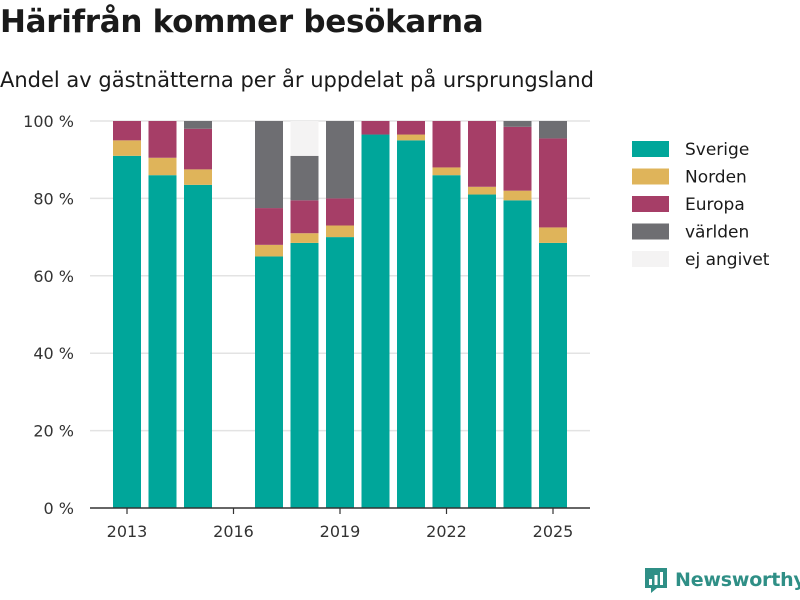 This screenshot has height=600, width=800. What do you see at coordinates (340, 212) in the screenshot?
I see `bar-segment-Europa-2019` at bounding box center [340, 212].